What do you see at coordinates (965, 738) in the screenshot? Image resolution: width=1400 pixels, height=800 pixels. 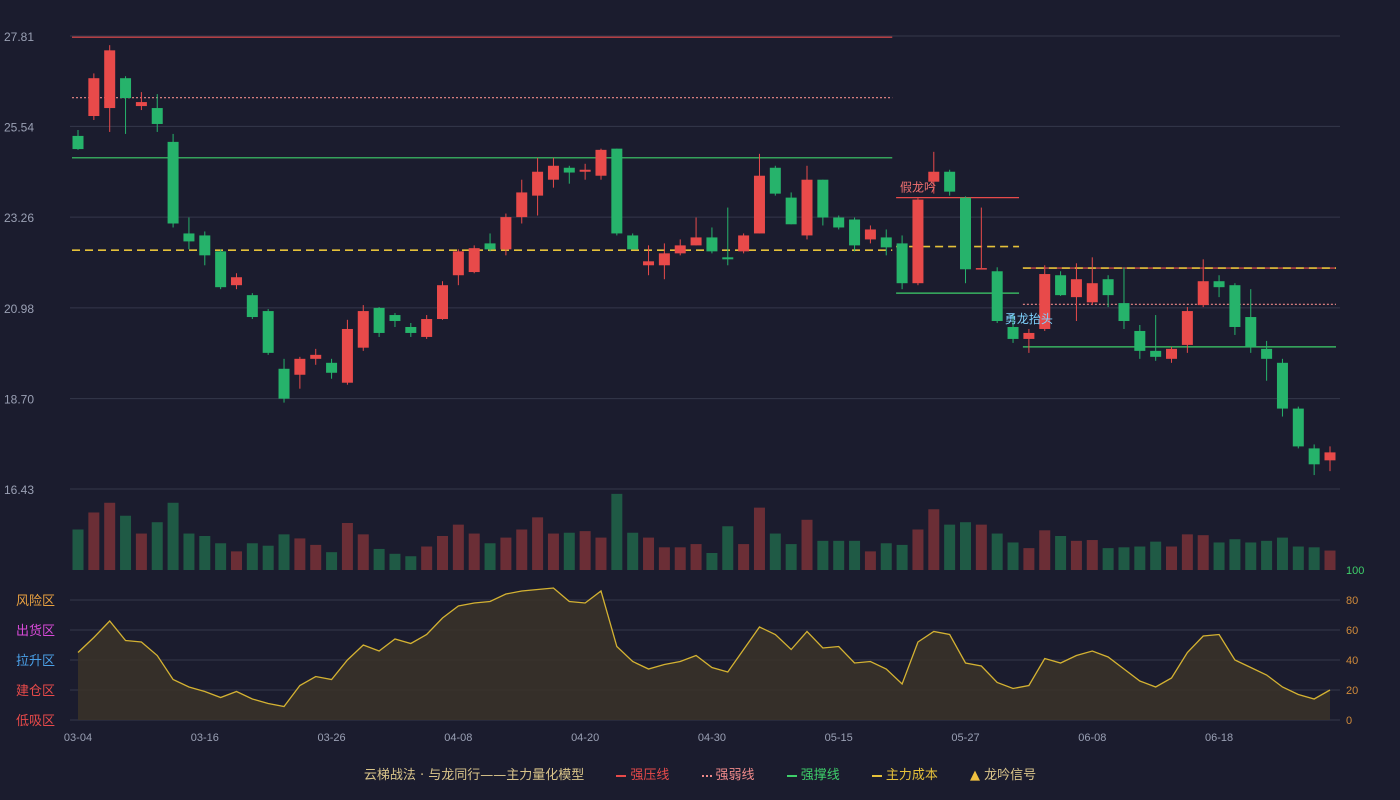 I see `x-tick-label: 05-27` at bounding box center [965, 738].